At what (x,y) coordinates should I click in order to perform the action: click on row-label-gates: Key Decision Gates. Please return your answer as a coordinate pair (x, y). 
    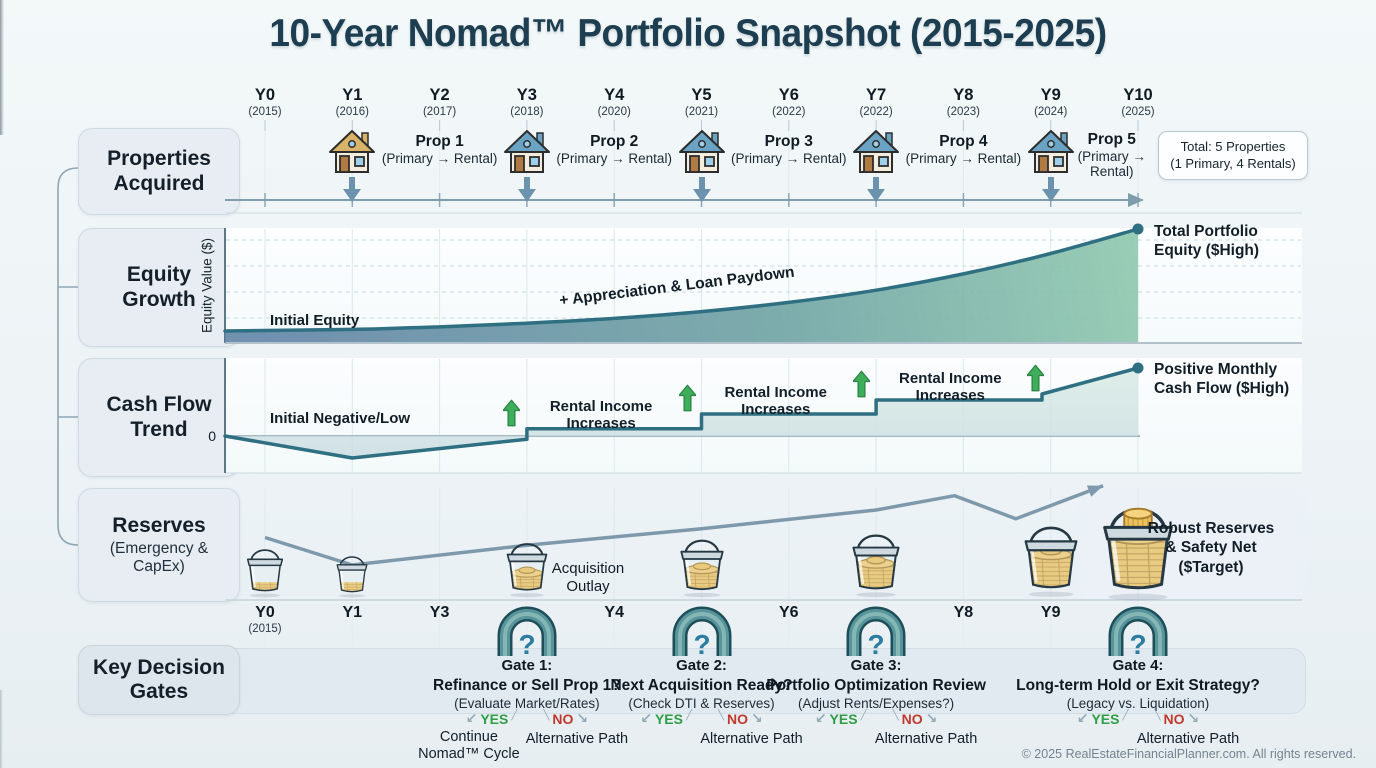
    Looking at the image, I should click on (159, 679).